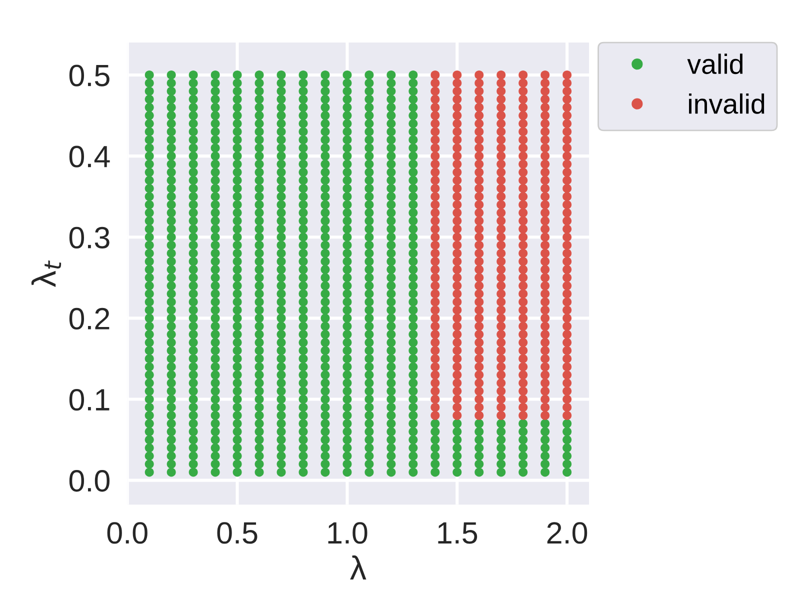  Describe the element at coordinates (458, 533) in the screenshot. I see `x-tick-label: 1.5` at that location.